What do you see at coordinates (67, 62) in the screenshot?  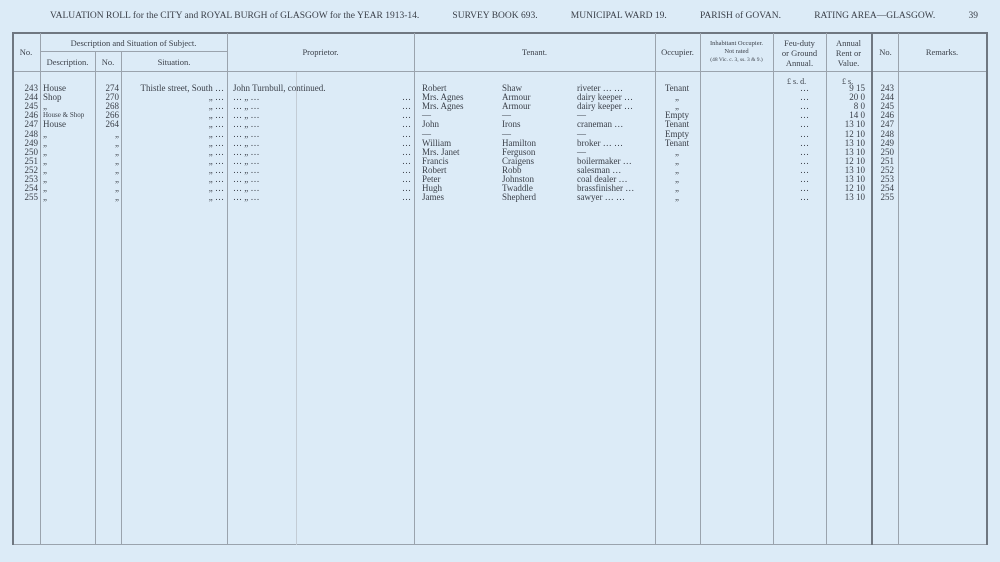 I see `col-description: Description.` at bounding box center [67, 62].